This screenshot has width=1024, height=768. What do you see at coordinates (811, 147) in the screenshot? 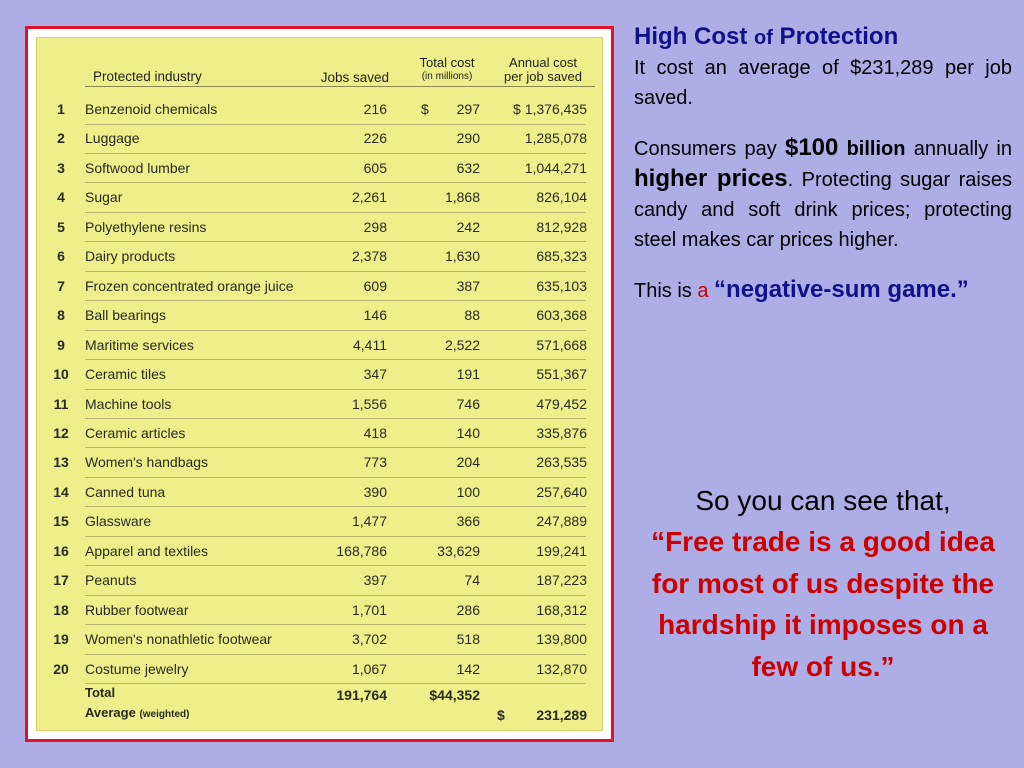
I see `consumer-cost-amount: $100` at bounding box center [811, 147].